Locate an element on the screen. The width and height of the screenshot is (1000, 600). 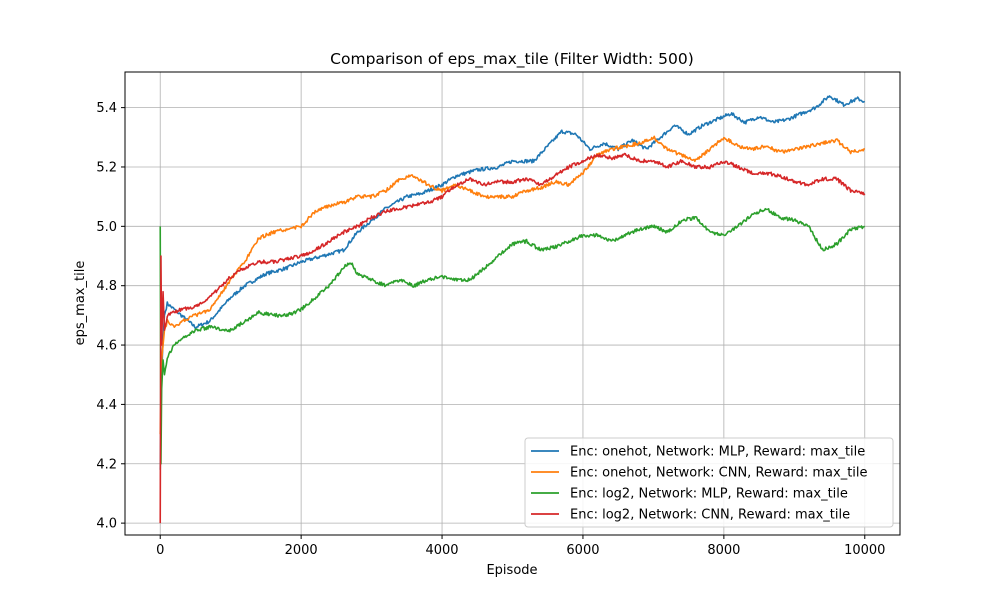
x-axis-ticks: 0 2000 4000 6000 8000 10000 is located at coordinates (520, 546).